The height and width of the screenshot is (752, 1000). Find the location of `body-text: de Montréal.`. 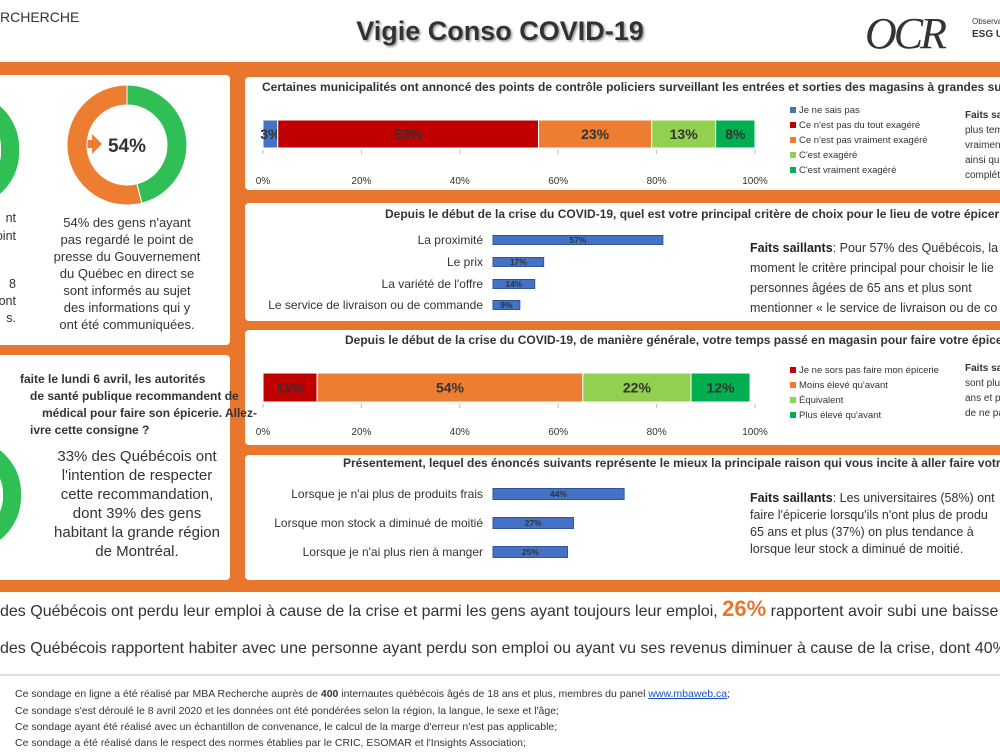

body-text: de Montréal. is located at coordinates (136, 551).